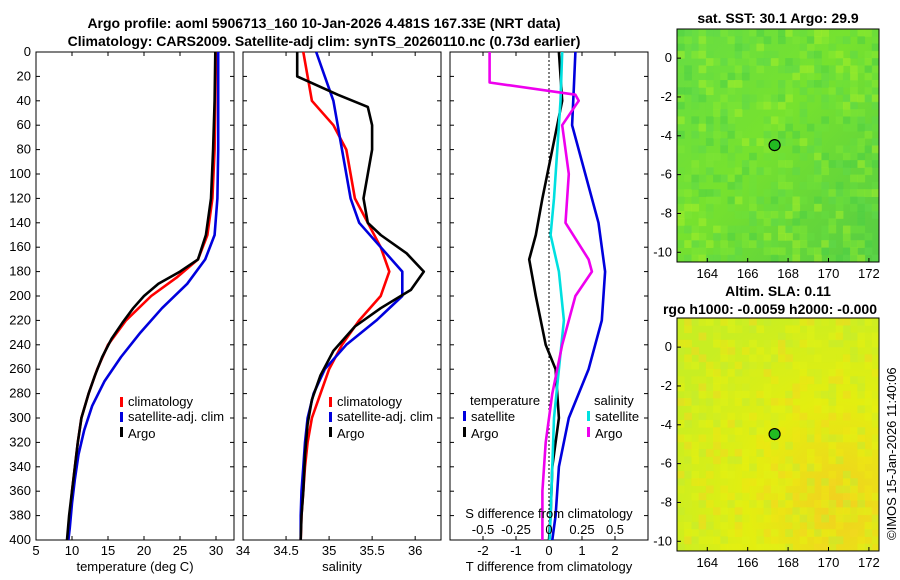 This screenshot has height=580, width=900. Describe the element at coordinates (20, 173) in the screenshot. I see `depth-tick-label: 100` at that location.